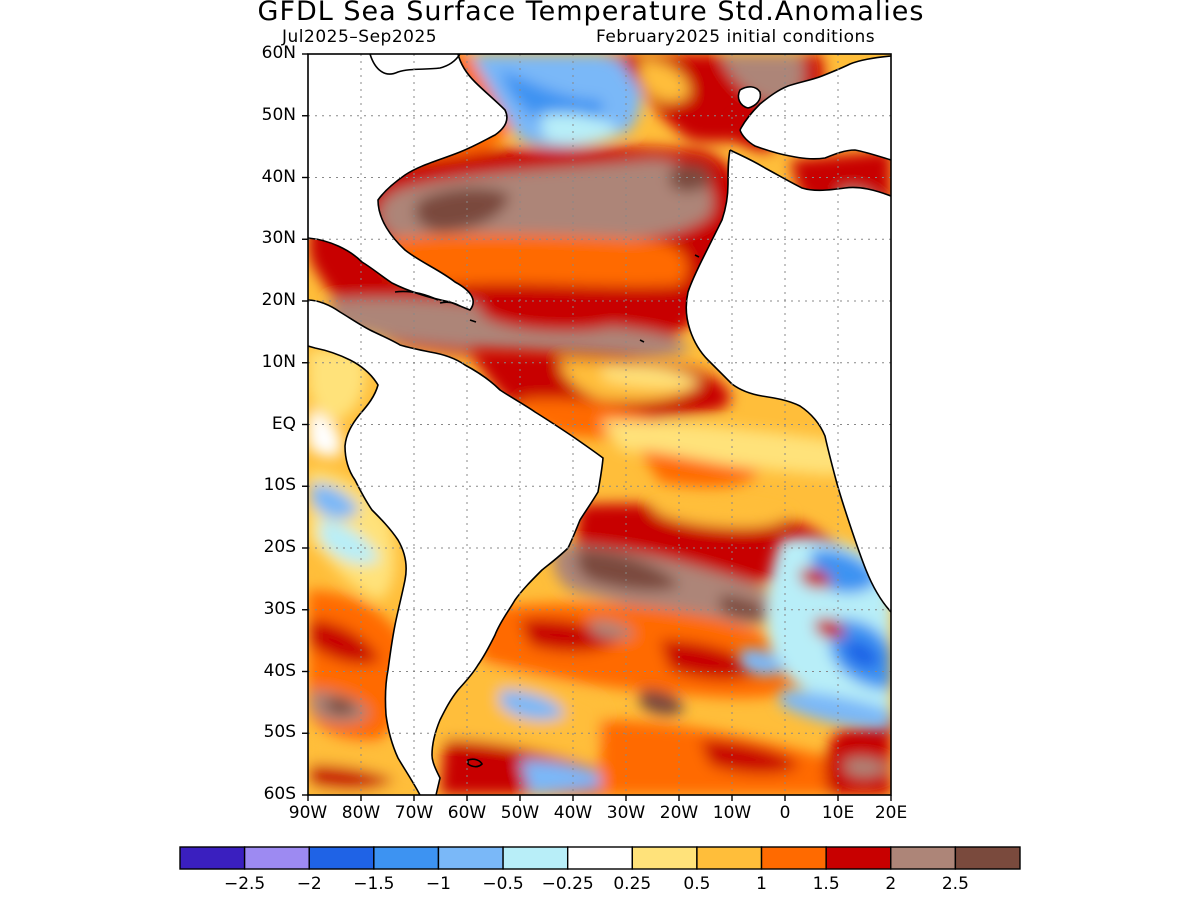 This screenshot has height=900, width=1200. What do you see at coordinates (309, 884) in the screenshot?
I see `colorbar-tick-label: −2` at bounding box center [309, 884].